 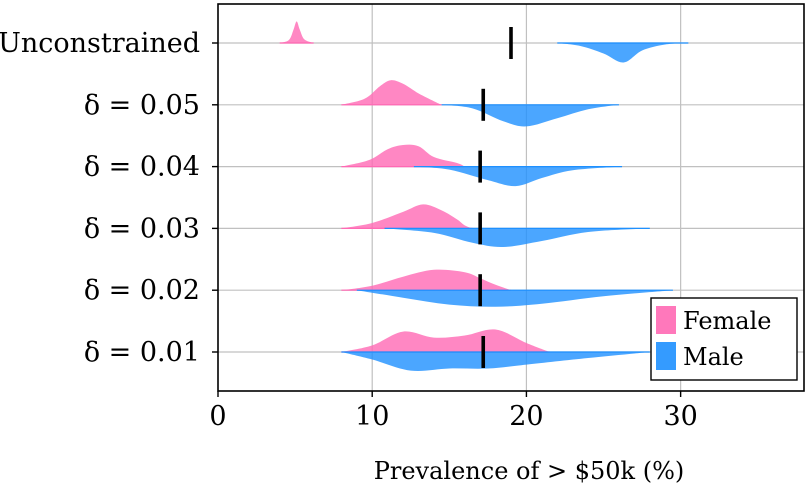 What do you see at coordinates (142, 105) in the screenshot?
I see `y-tick-label-1: δ = 0.05` at bounding box center [142, 105].